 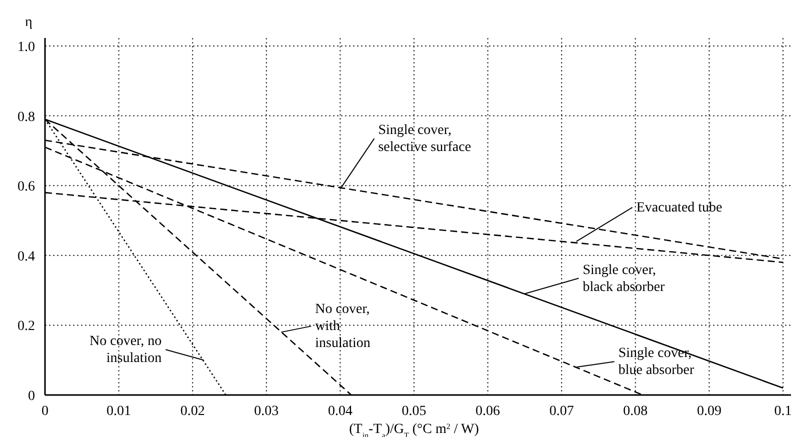 I want to click on x-tick-label: 0.08, so click(x=635, y=411).